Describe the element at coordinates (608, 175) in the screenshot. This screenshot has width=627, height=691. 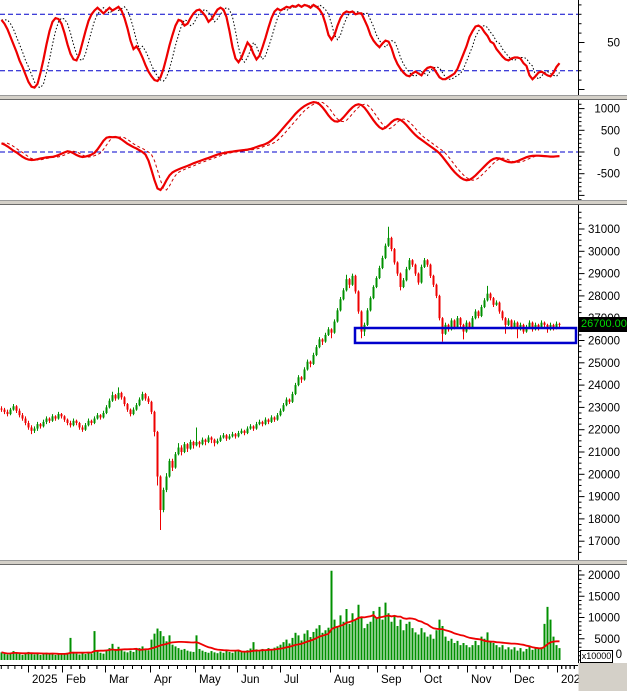
I see `axis-tick-label: -500` at that location.